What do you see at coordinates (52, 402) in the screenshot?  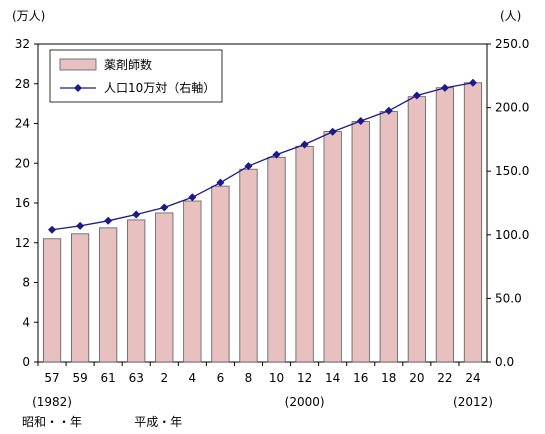 I see `year-note: (1982)` at bounding box center [52, 402].